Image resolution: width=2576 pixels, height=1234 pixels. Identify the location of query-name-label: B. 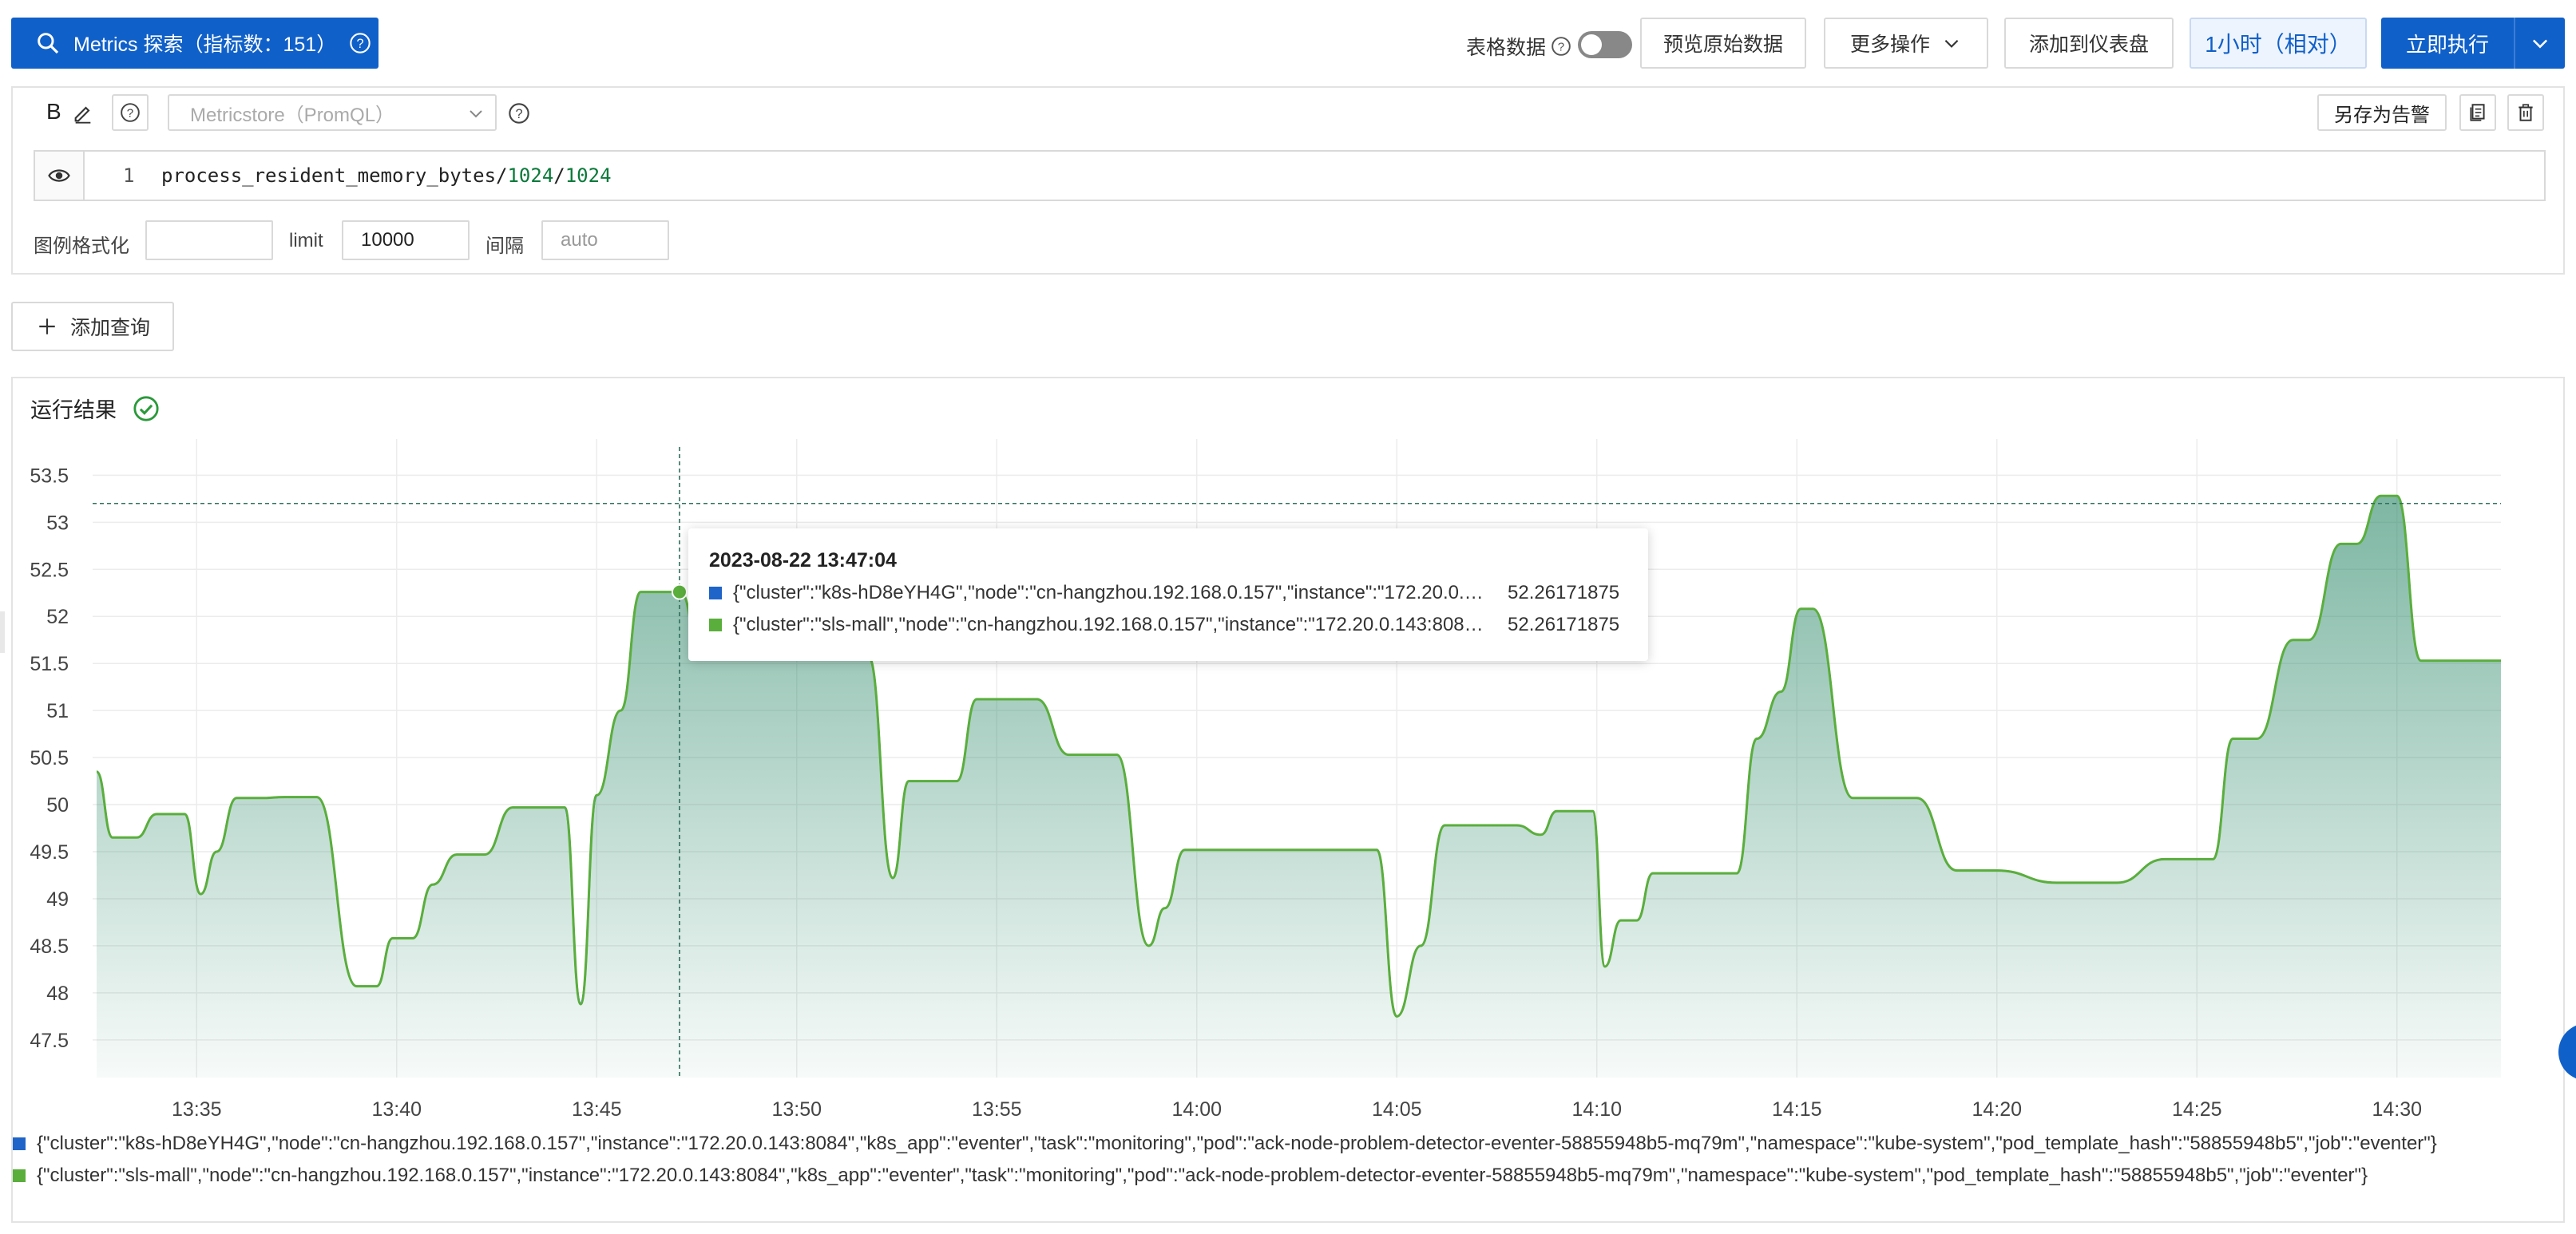
(54, 111).